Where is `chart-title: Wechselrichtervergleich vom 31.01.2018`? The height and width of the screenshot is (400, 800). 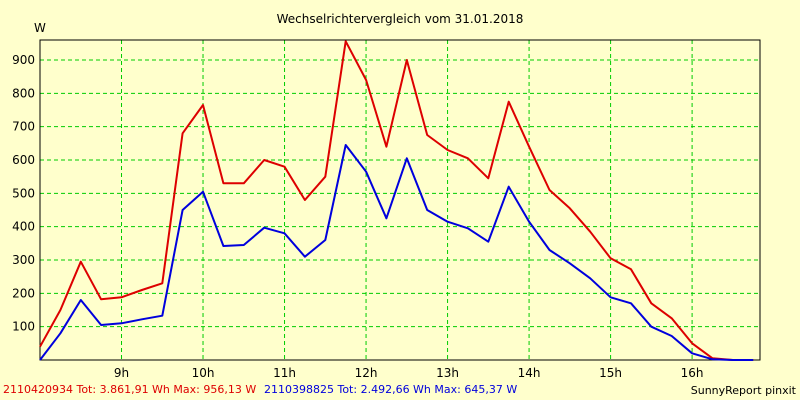
chart-title: Wechselrichtervergleich vom 31.01.2018 is located at coordinates (400, 19).